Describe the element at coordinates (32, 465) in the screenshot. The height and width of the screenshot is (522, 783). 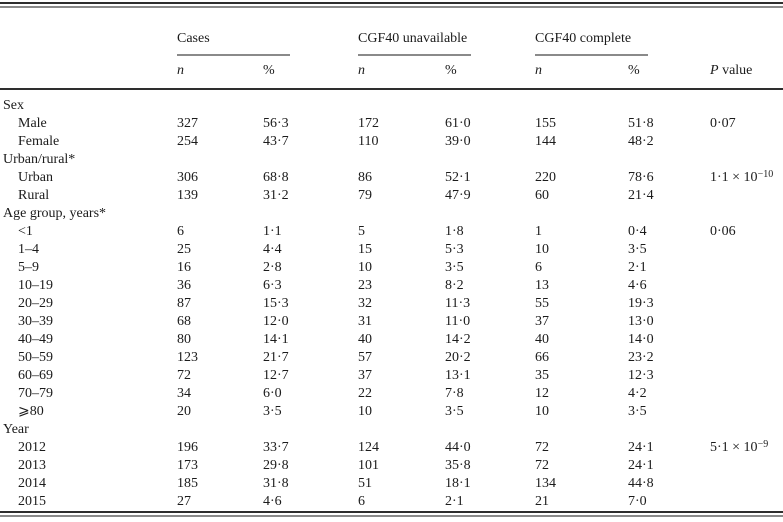
I see `row-label: 2013` at that location.